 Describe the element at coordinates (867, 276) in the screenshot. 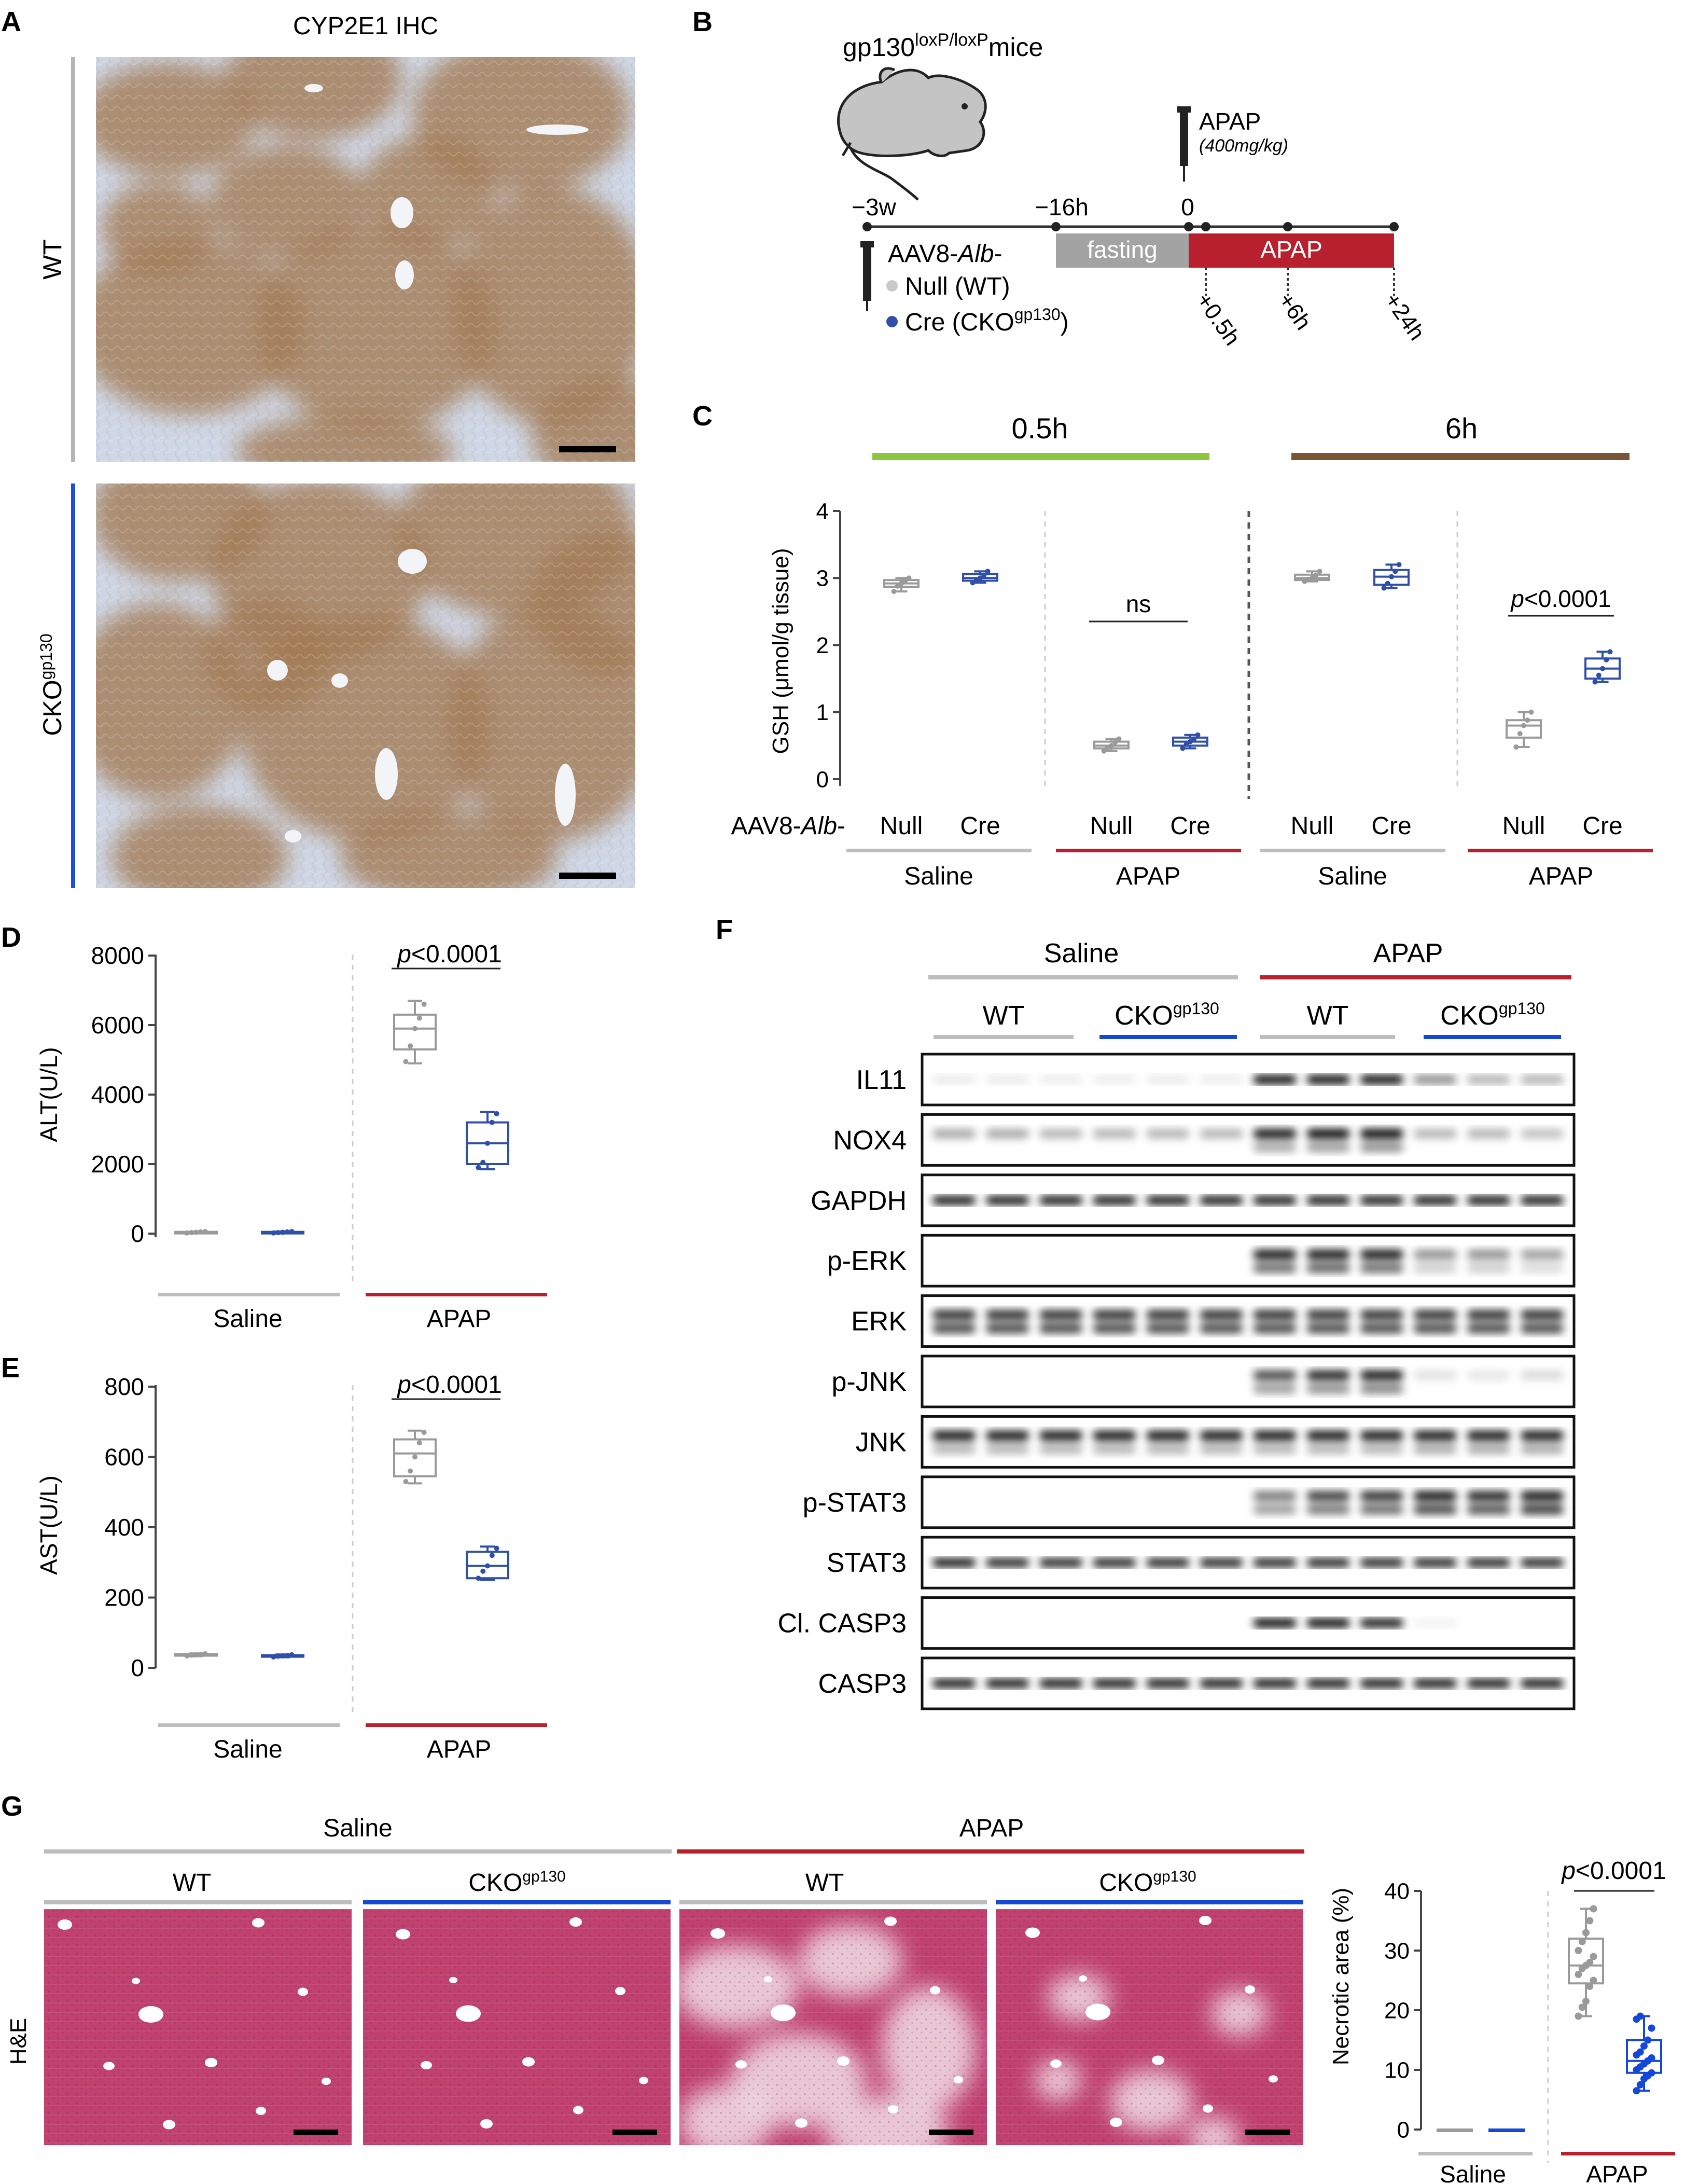

I see `syringe-icon-aav` at that location.